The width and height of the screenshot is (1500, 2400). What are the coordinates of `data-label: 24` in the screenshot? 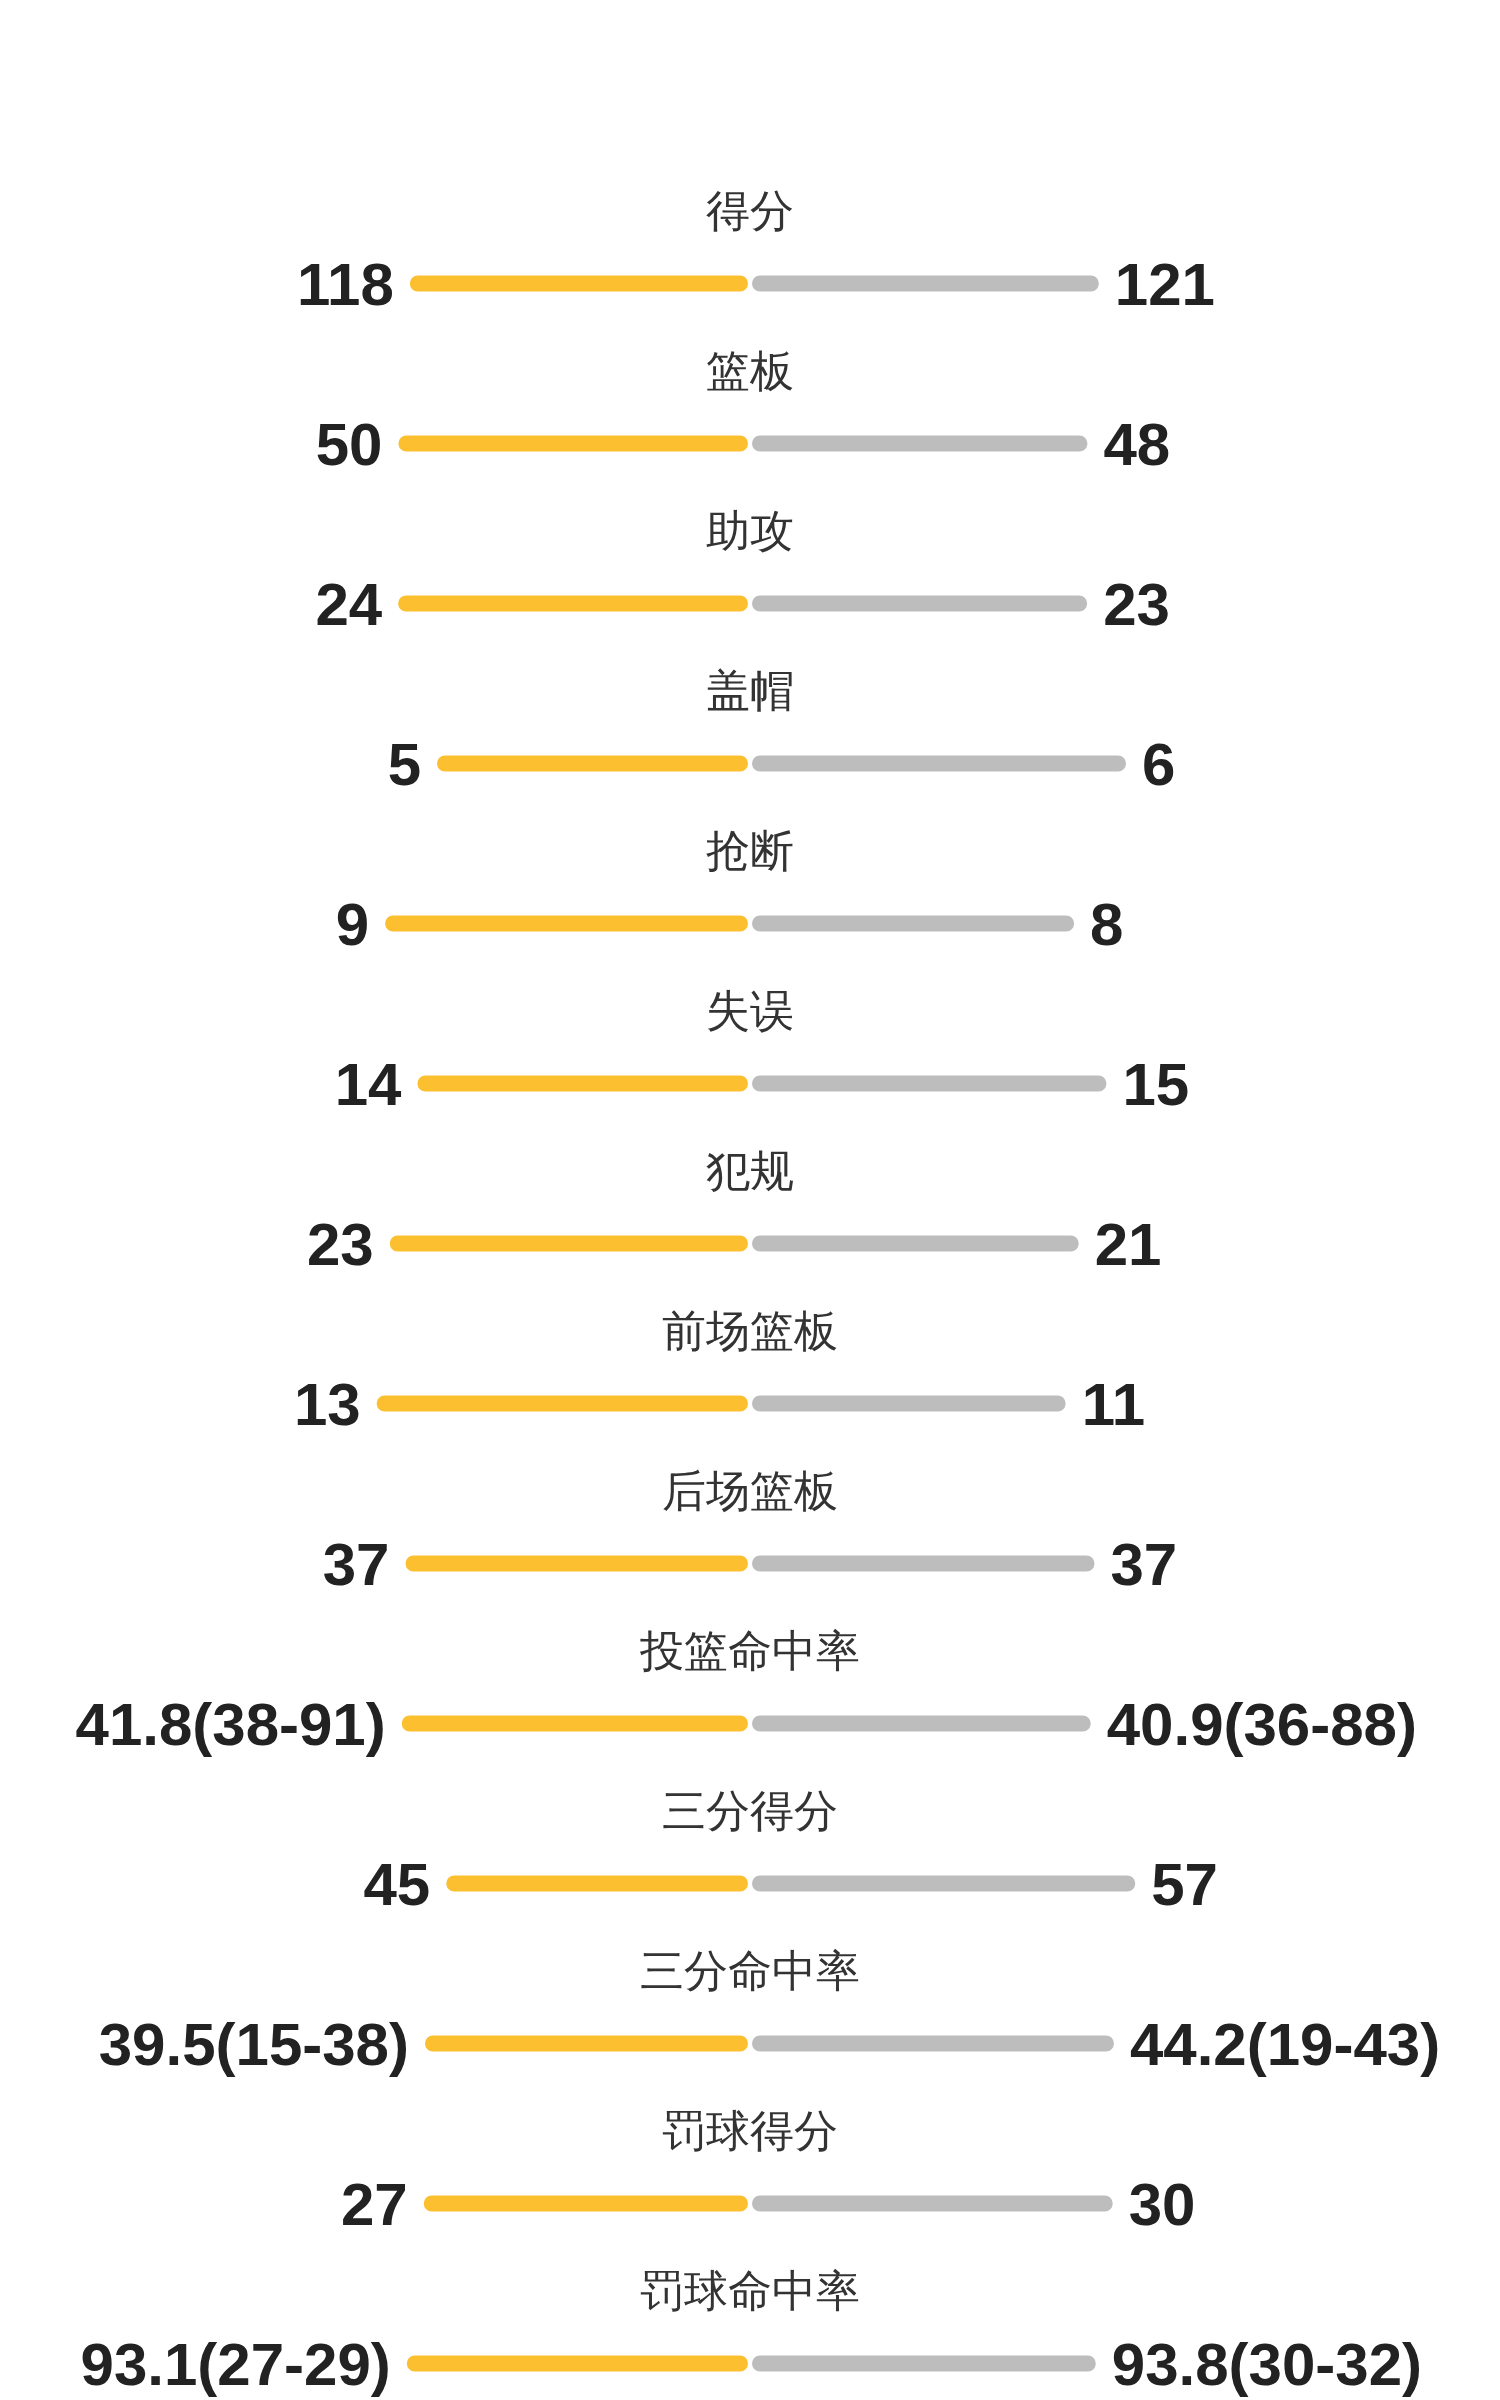 It's located at (349, 604).